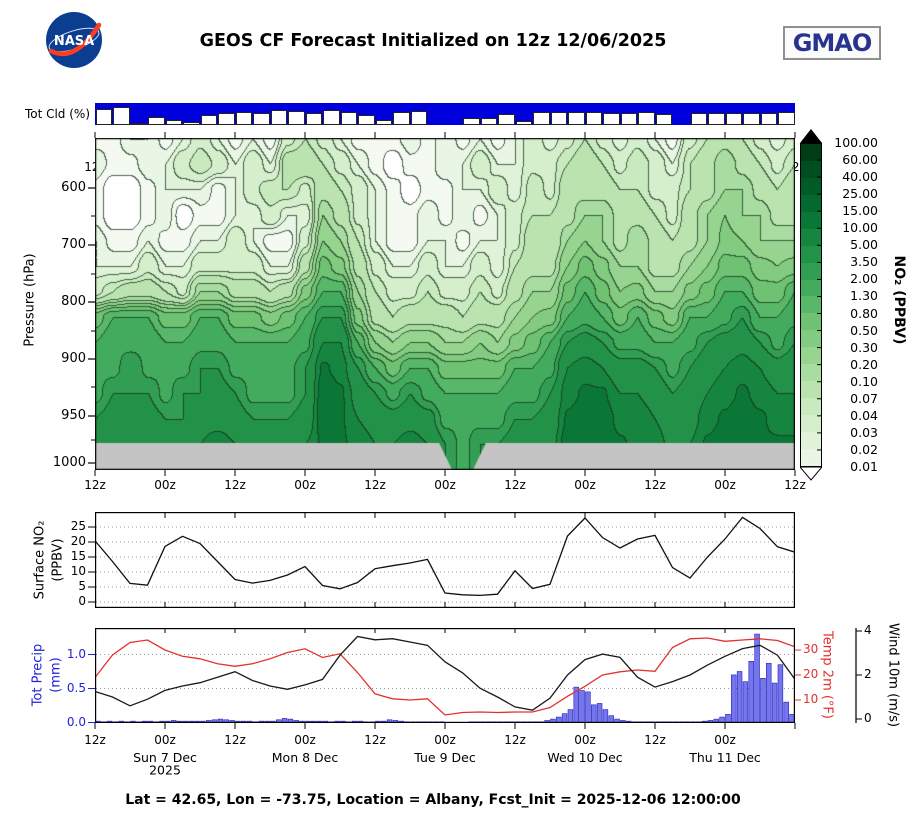  I want to click on temp-tick-label: 20, so click(811, 674).